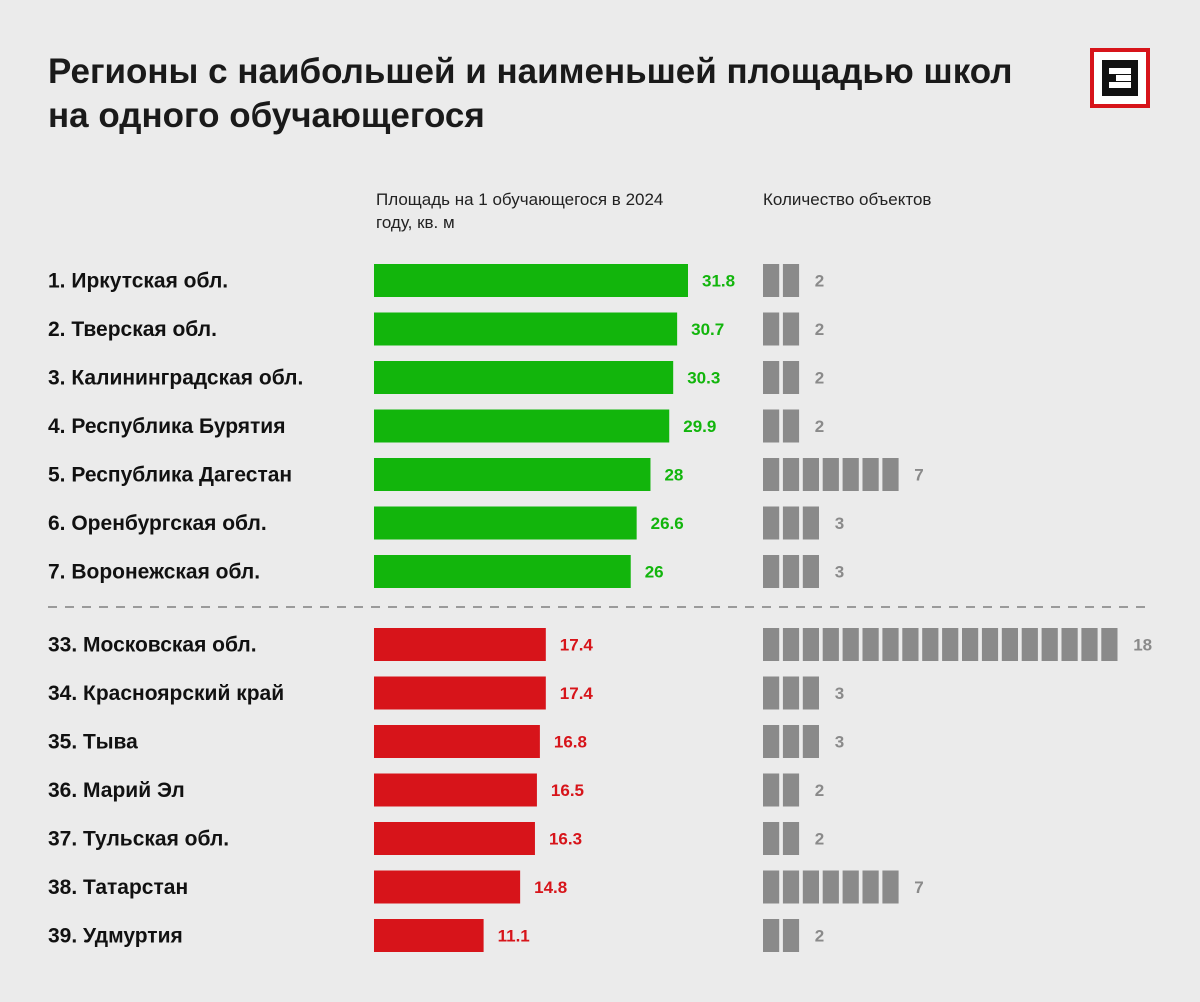 This screenshot has height=1002, width=1200. Describe the element at coordinates (673, 475) in the screenshot. I see `value-label: 28` at that location.